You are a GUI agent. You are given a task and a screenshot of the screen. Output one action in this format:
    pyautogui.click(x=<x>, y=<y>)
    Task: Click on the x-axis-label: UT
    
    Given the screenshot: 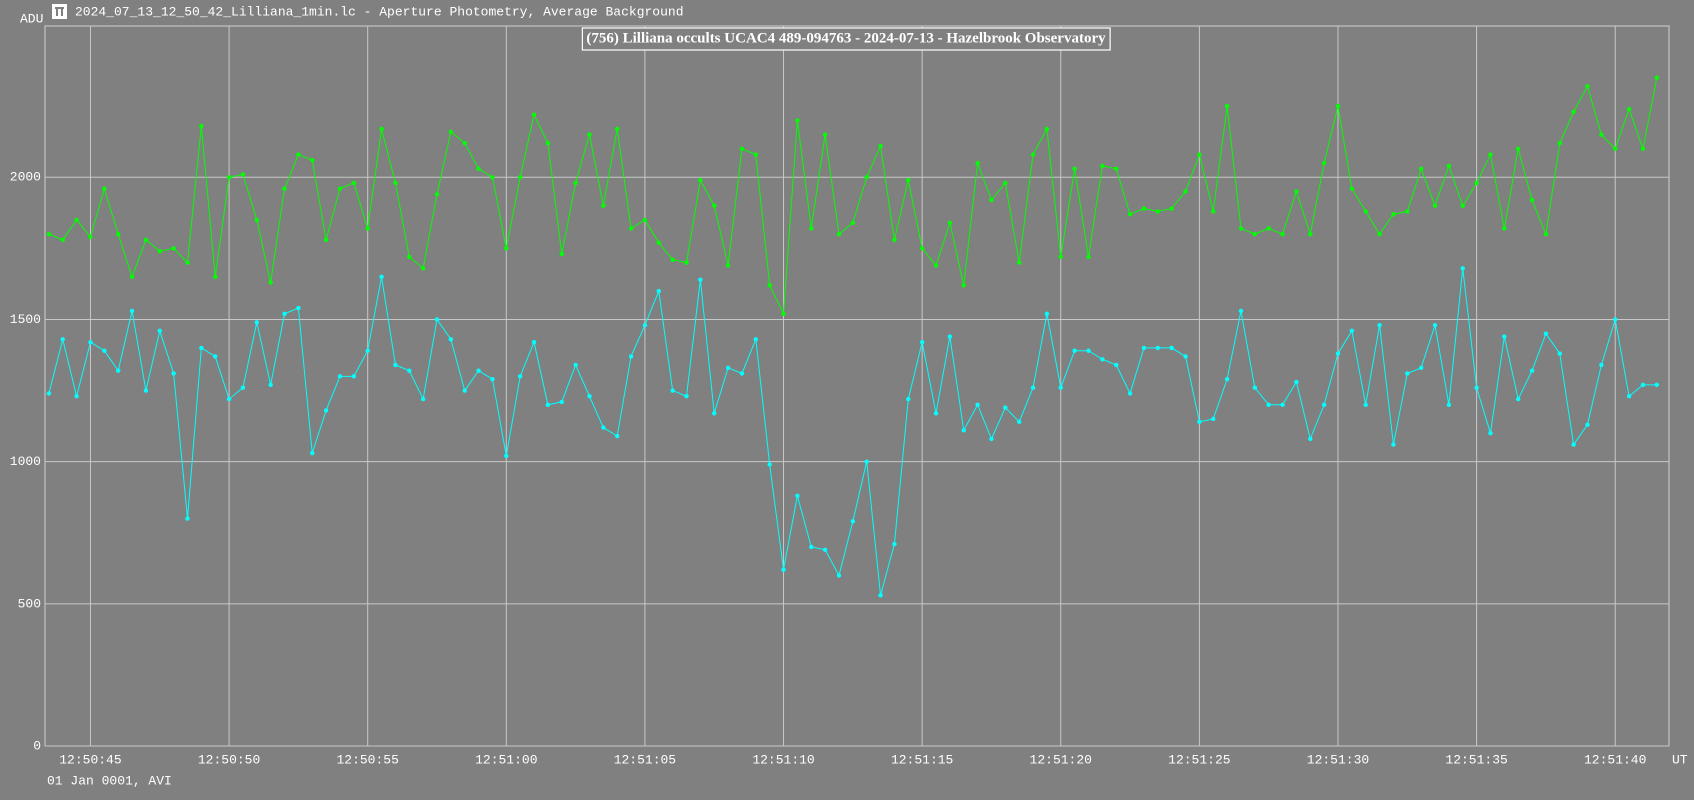 What is the action you would take?
    pyautogui.click(x=1680, y=759)
    